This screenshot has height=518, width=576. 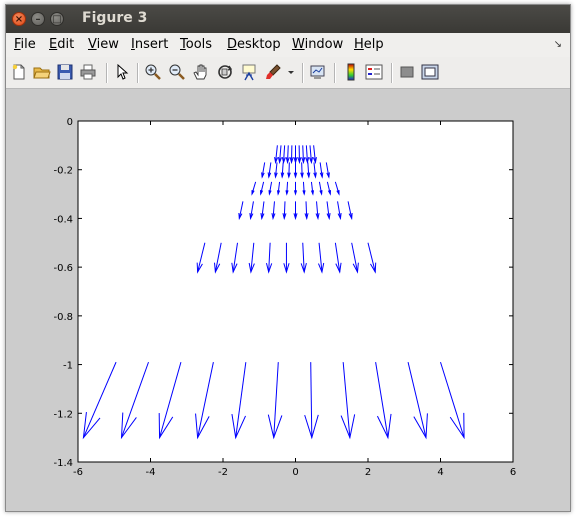 What do you see at coordinates (19, 19) in the screenshot?
I see `close-window-button: ×` at bounding box center [19, 19].